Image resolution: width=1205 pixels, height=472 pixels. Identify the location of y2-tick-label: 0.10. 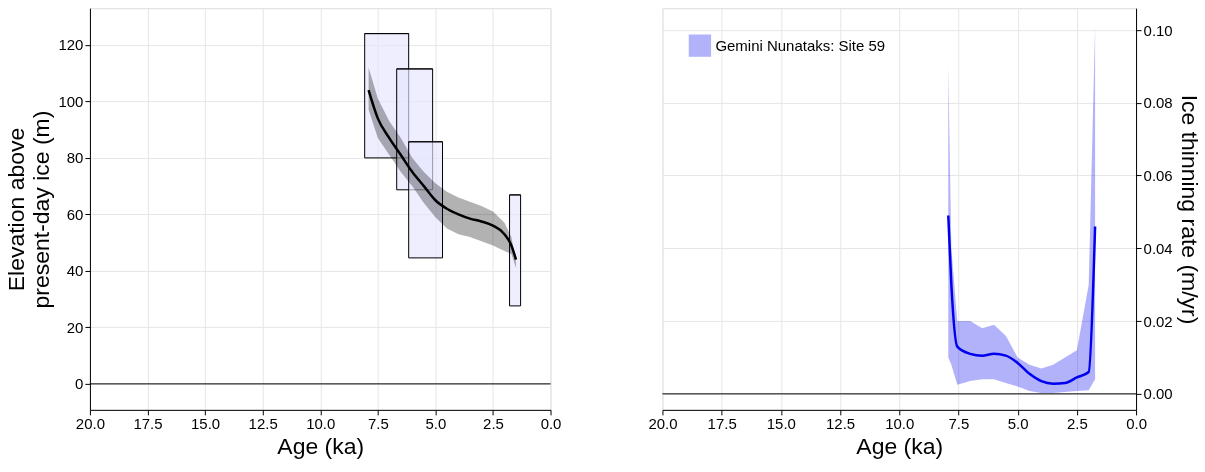
(1158, 30).